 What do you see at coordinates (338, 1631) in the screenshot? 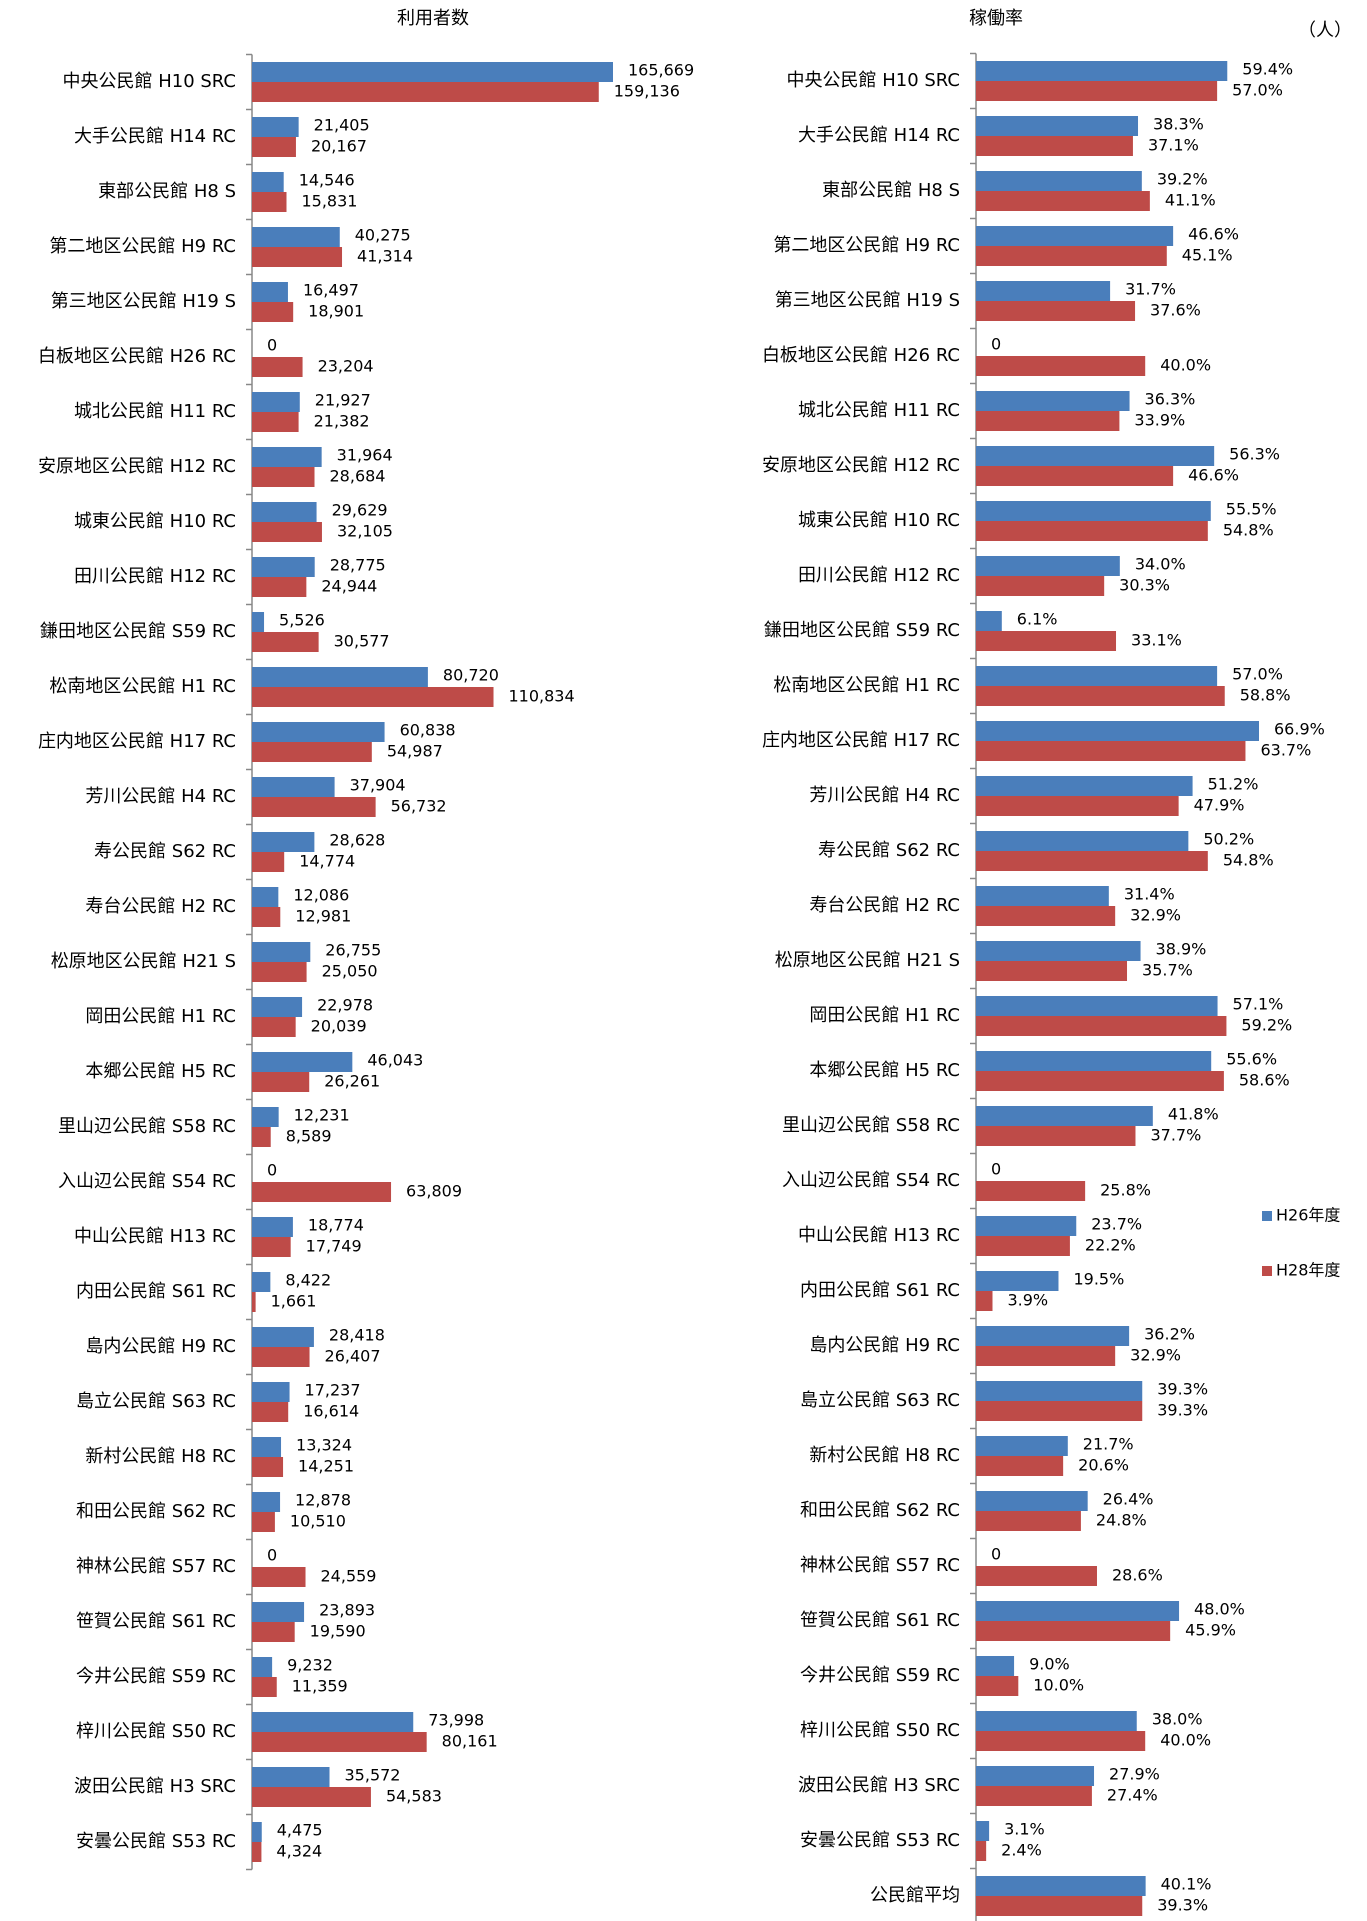
I see `value-label: 19,590` at bounding box center [338, 1631].